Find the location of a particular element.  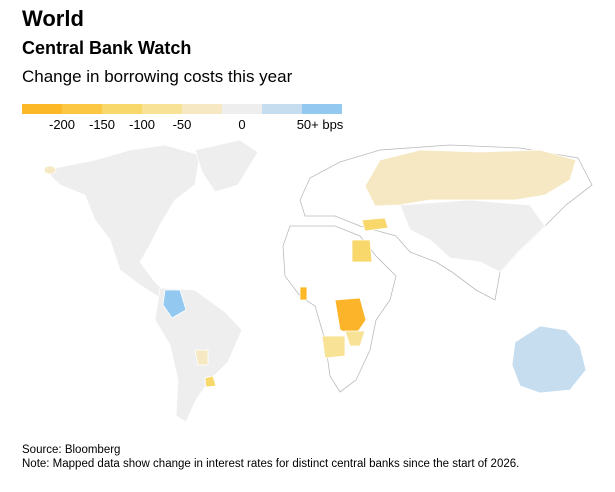

paraguay is located at coordinates (201, 357).